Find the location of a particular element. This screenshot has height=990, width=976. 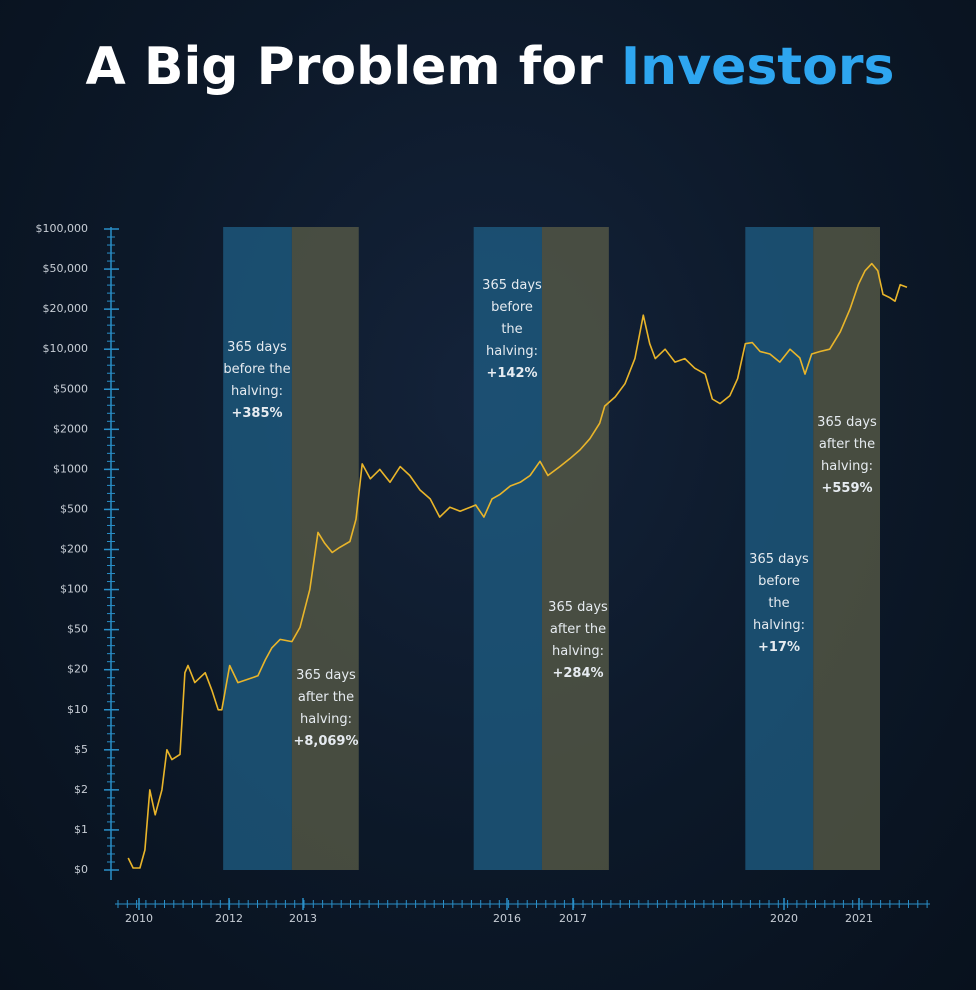

x-tick-label: 2020 is located at coordinates (784, 918).